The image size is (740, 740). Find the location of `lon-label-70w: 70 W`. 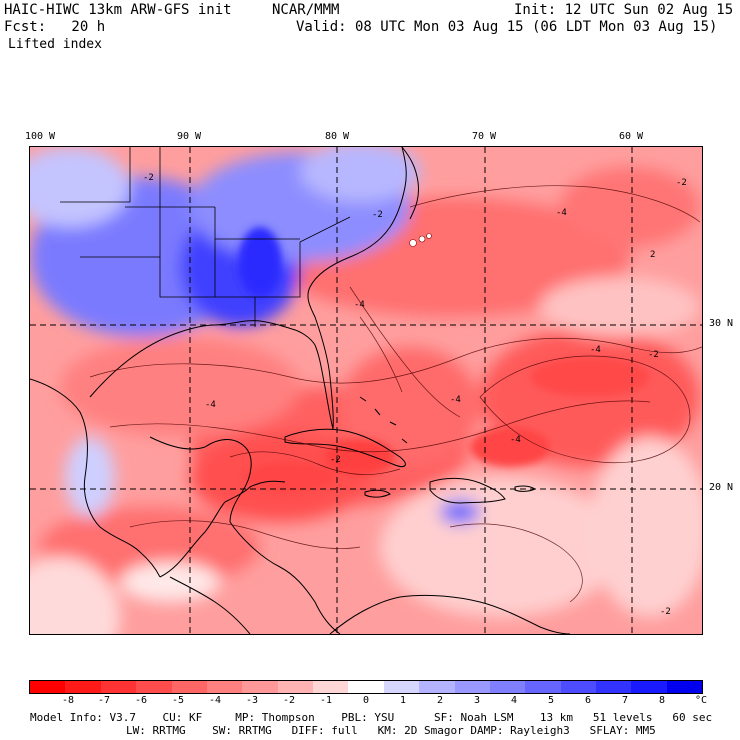

lon-label-70w: 70 W is located at coordinates (484, 136).